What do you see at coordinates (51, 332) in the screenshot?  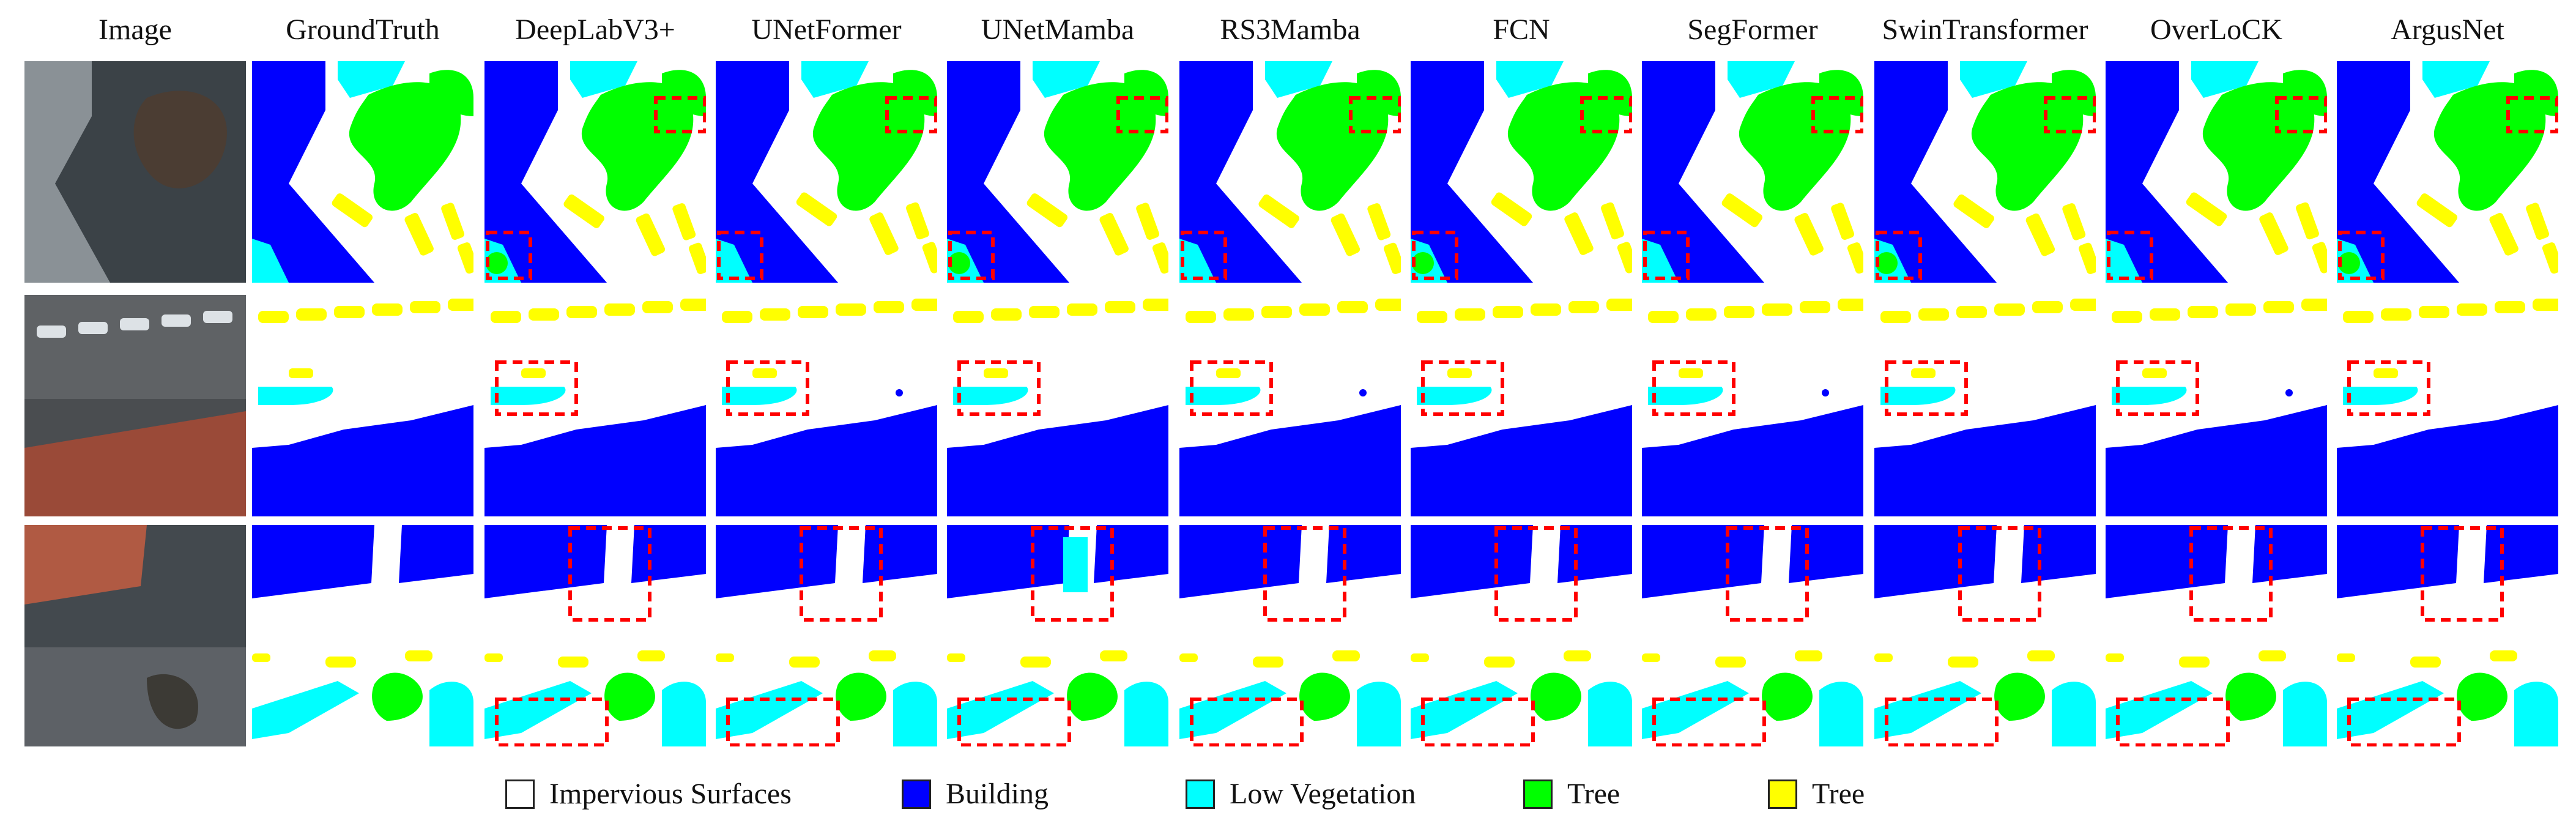 I see `aerial-car` at bounding box center [51, 332].